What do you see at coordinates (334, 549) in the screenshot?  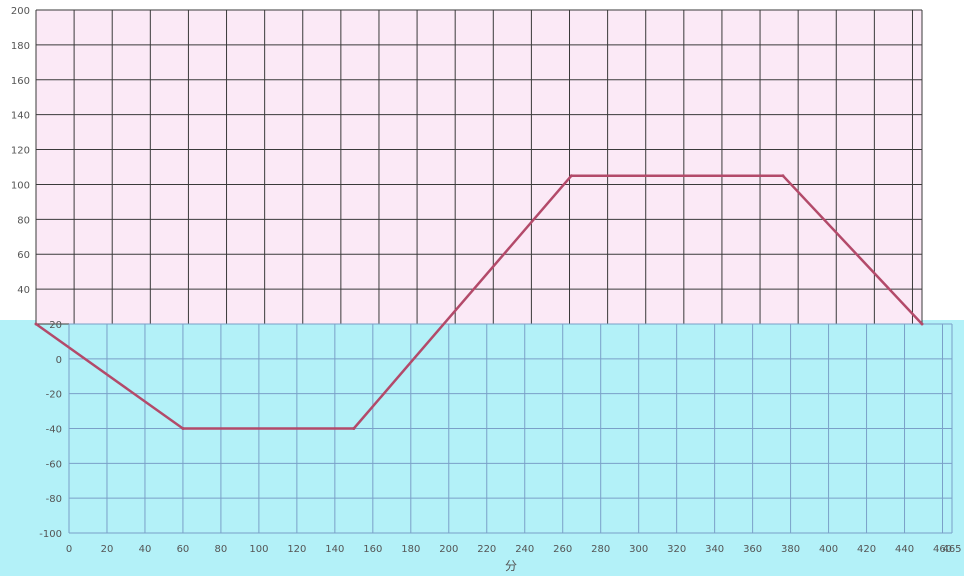 I see `x-tick-label: 140` at bounding box center [334, 549].